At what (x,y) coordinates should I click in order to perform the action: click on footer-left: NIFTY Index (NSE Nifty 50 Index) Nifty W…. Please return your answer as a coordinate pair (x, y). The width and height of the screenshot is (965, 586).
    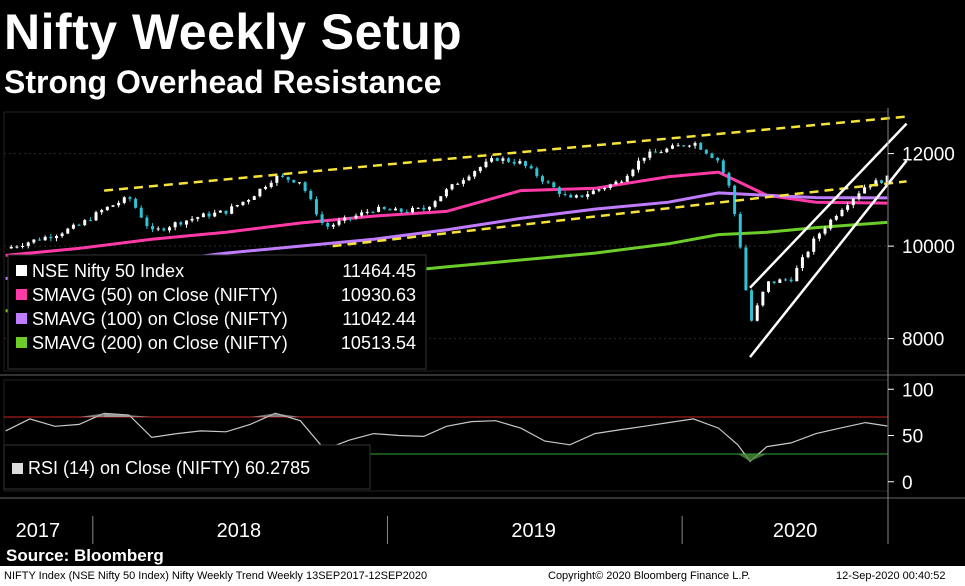
    Looking at the image, I should click on (216, 576).